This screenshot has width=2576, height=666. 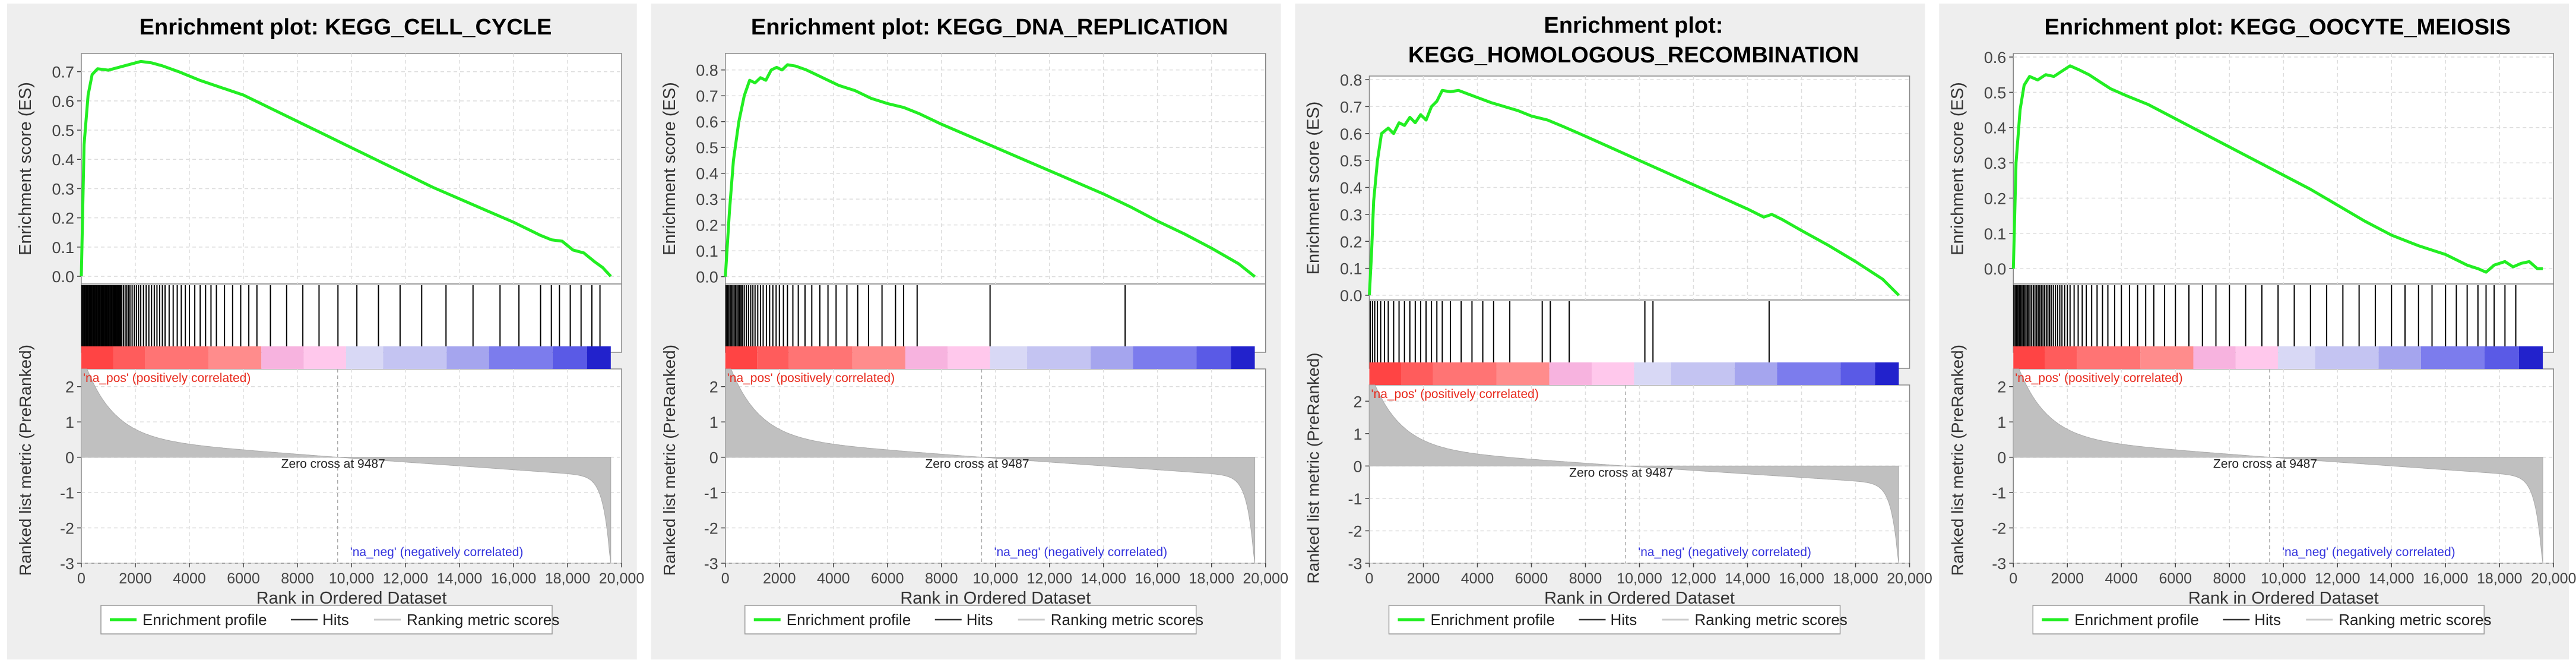 What do you see at coordinates (69, 387) in the screenshot?
I see `ranked-y-tick-label: 2` at bounding box center [69, 387].